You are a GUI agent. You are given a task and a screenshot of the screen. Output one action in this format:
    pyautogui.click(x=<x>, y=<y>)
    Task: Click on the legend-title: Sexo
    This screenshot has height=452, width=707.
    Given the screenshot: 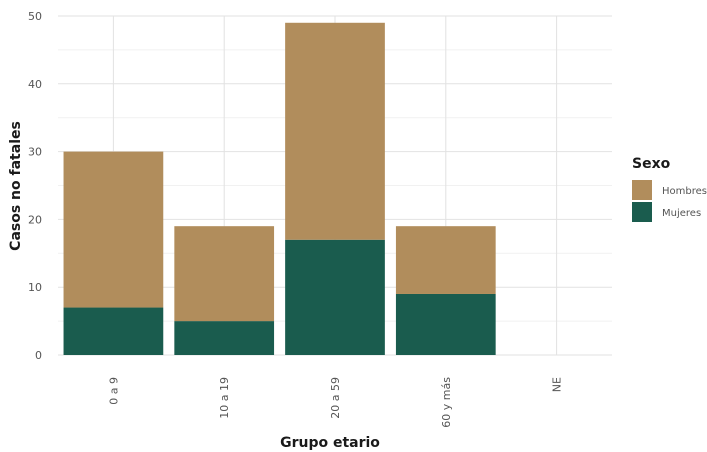 What is the action you would take?
    pyautogui.click(x=651, y=164)
    